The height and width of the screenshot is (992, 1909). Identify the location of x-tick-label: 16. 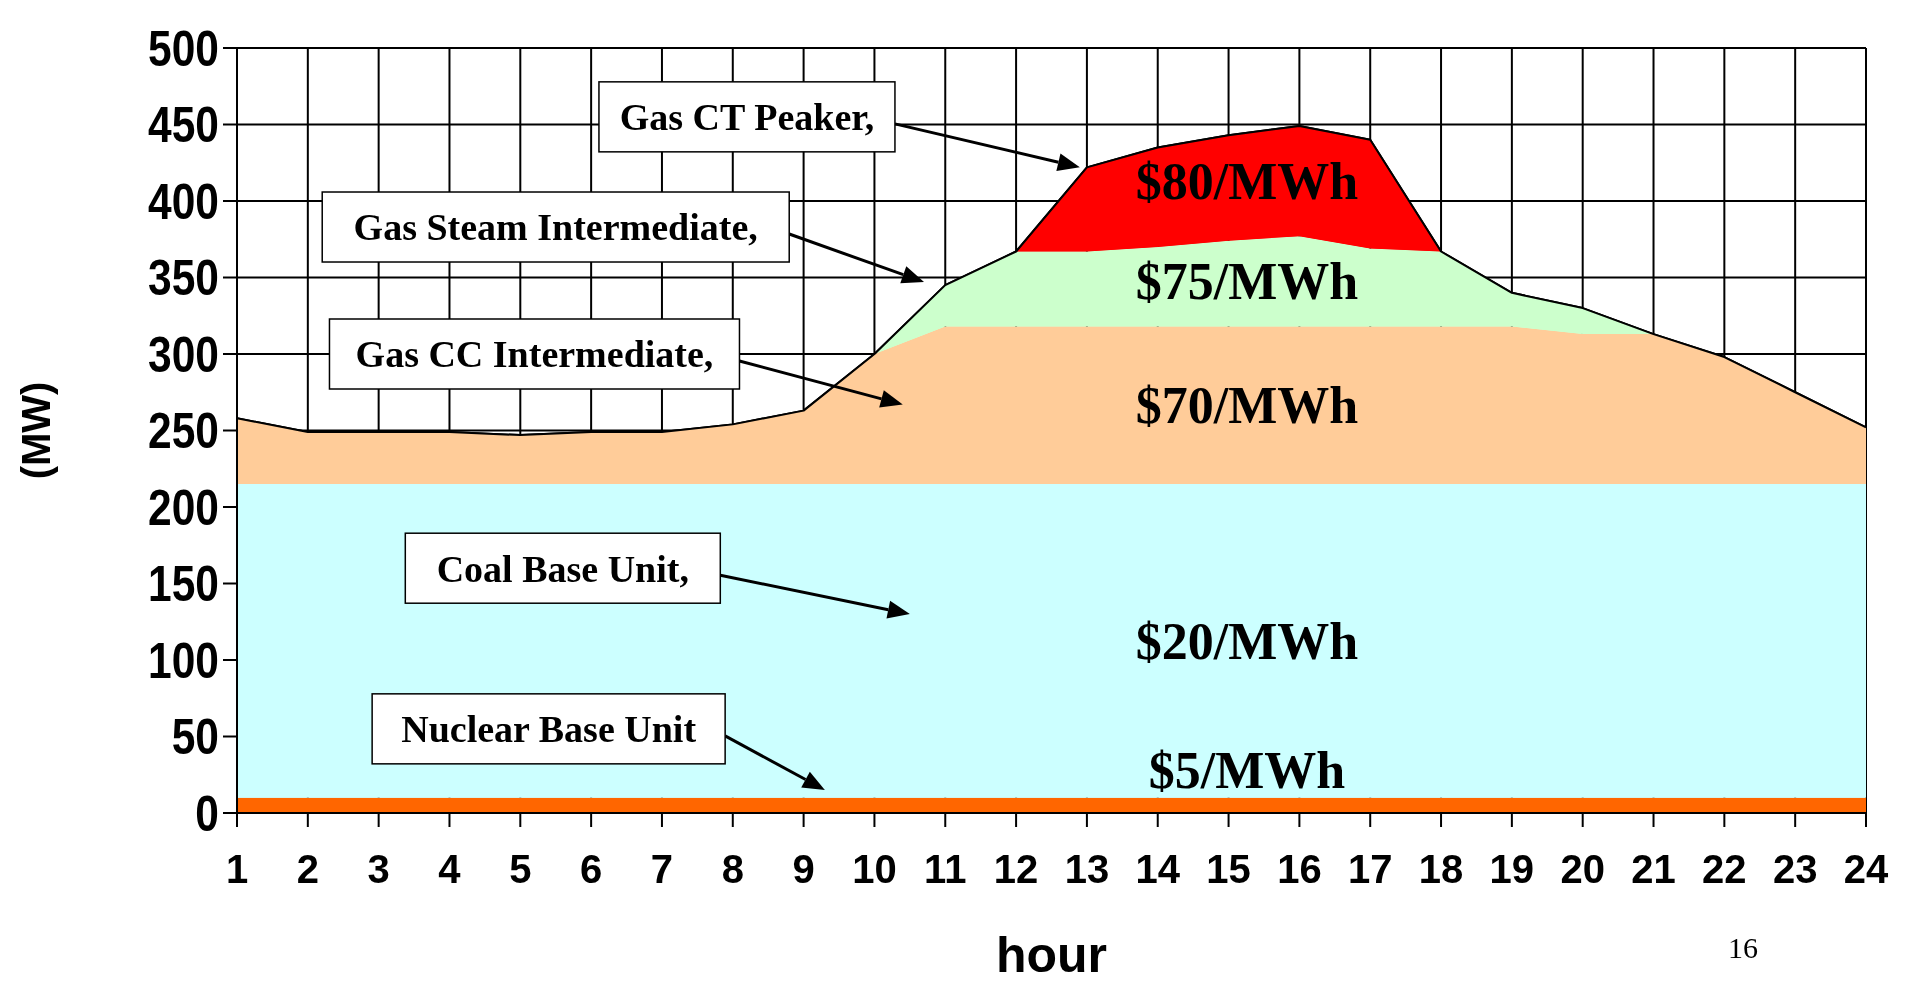
(1299, 869).